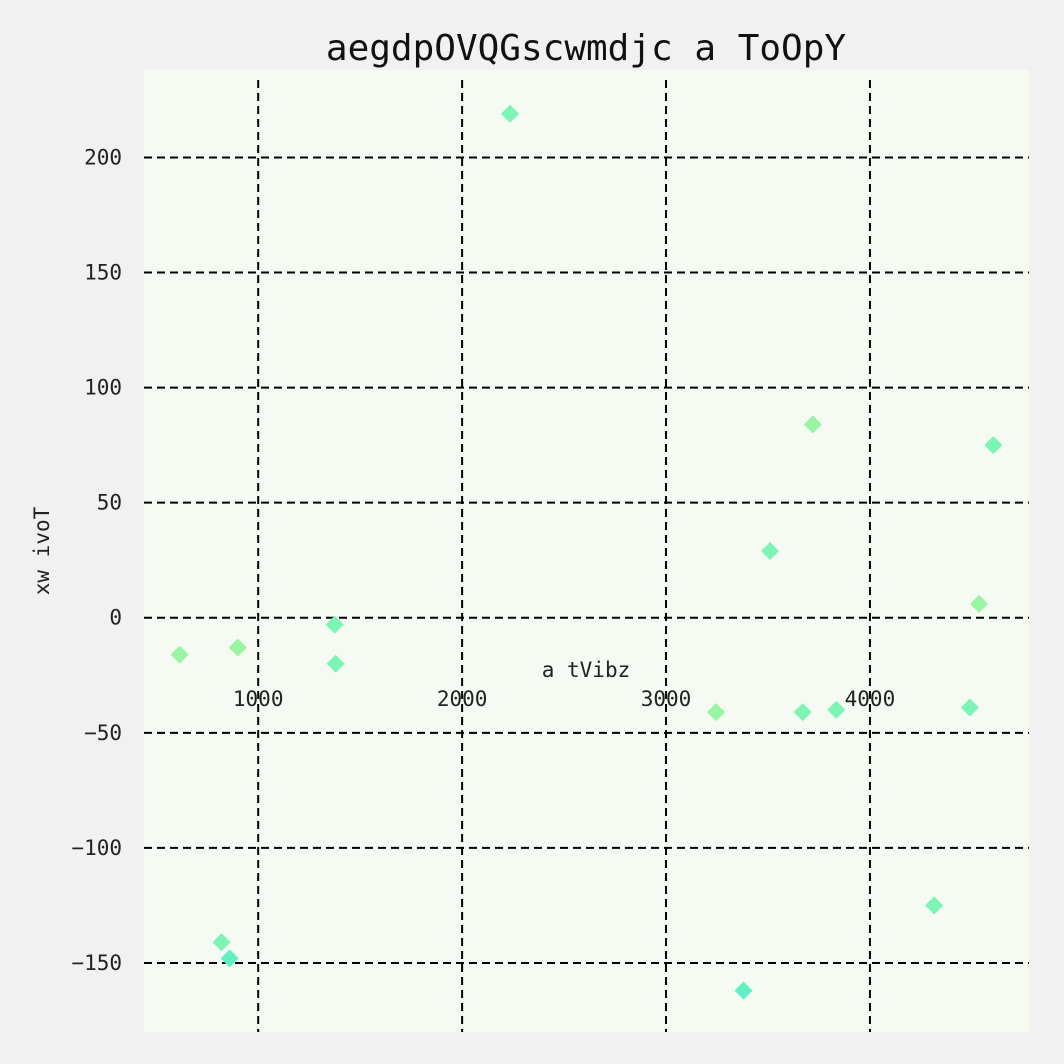  Describe the element at coordinates (96, 963) in the screenshot. I see `y-tick-label: −150` at that location.